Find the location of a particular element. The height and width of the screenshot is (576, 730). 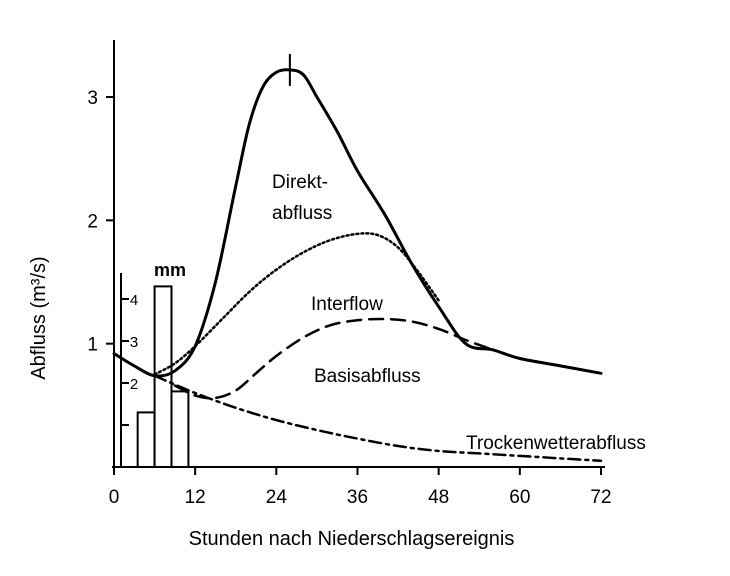

y-tick-label: 3 is located at coordinates (92, 98).